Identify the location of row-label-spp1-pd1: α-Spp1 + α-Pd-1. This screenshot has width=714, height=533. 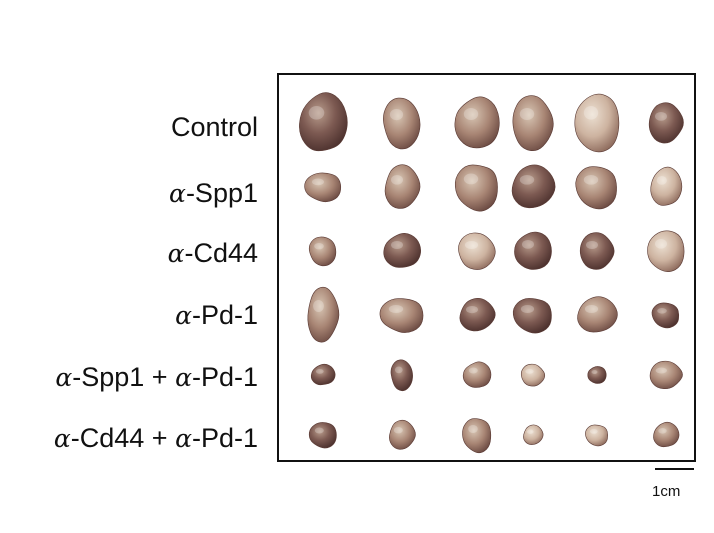
(156, 377).